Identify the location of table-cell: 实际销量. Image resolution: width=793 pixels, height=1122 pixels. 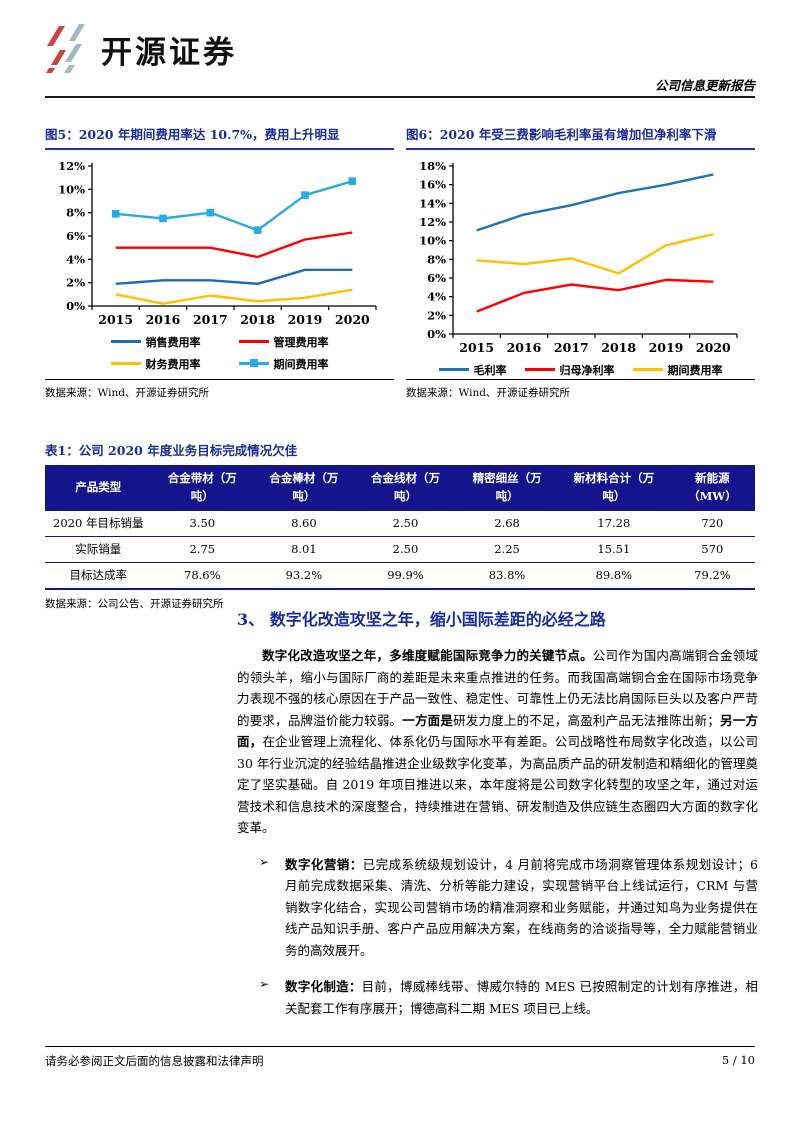
(98, 549).